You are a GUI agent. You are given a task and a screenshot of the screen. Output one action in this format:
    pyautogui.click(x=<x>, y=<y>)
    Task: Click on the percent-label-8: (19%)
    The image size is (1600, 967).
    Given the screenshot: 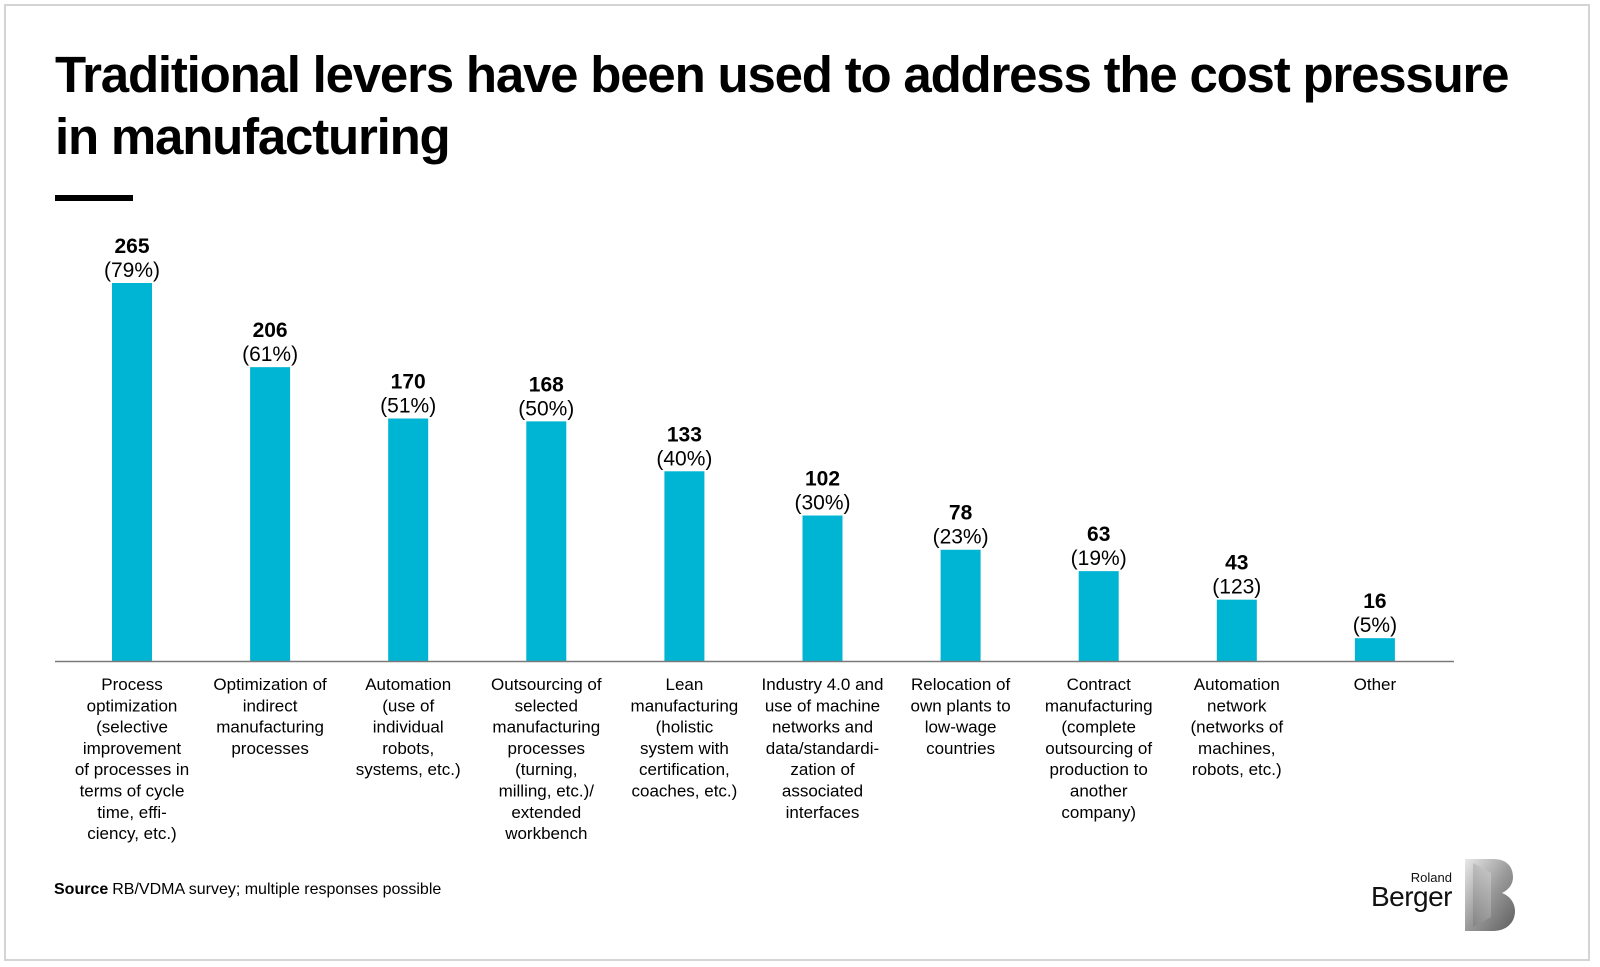 What is the action you would take?
    pyautogui.click(x=1099, y=558)
    